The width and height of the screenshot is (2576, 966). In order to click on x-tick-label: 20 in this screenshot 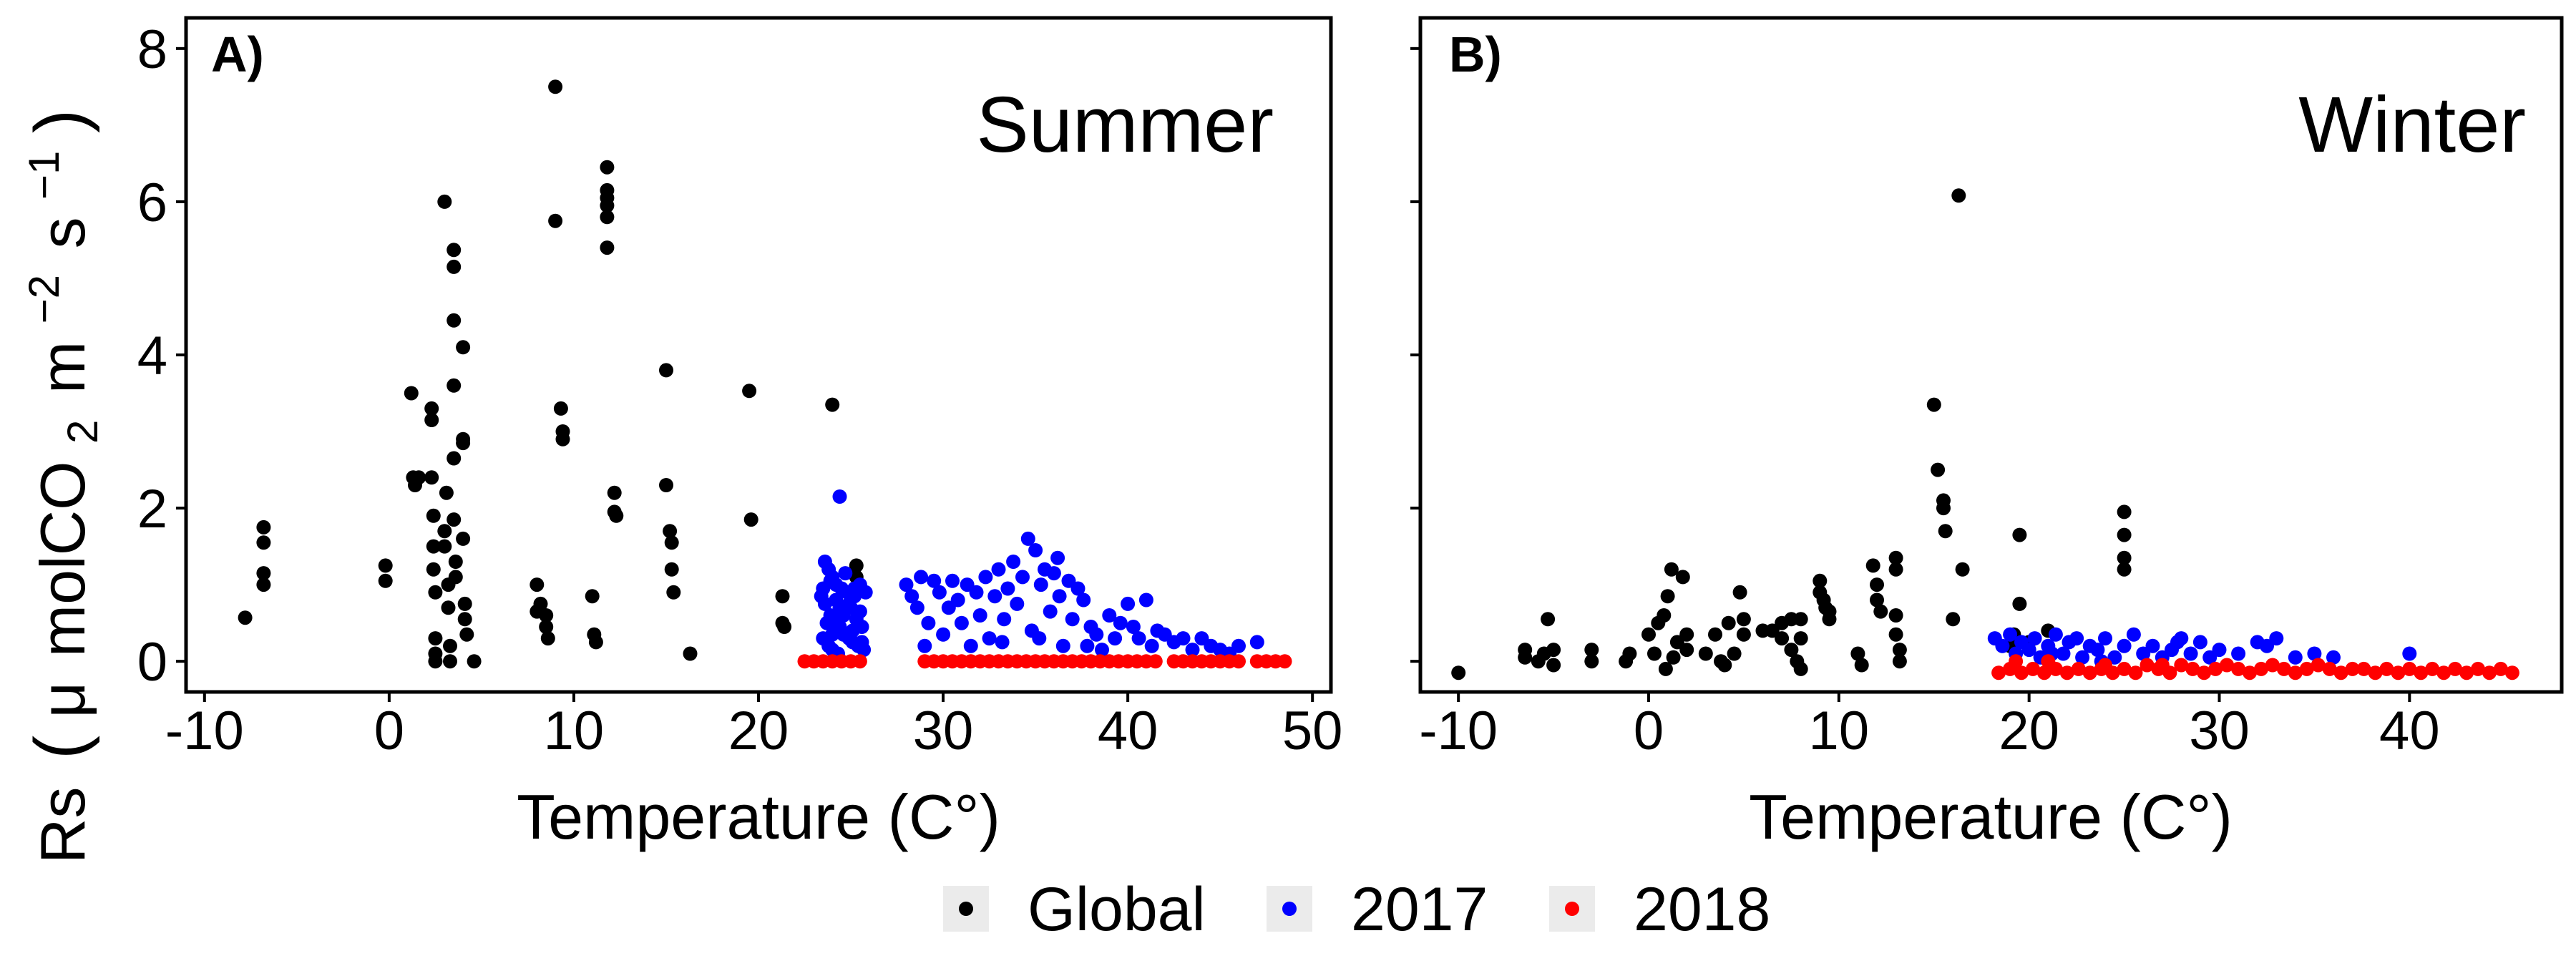, I will do `click(2029, 731)`.